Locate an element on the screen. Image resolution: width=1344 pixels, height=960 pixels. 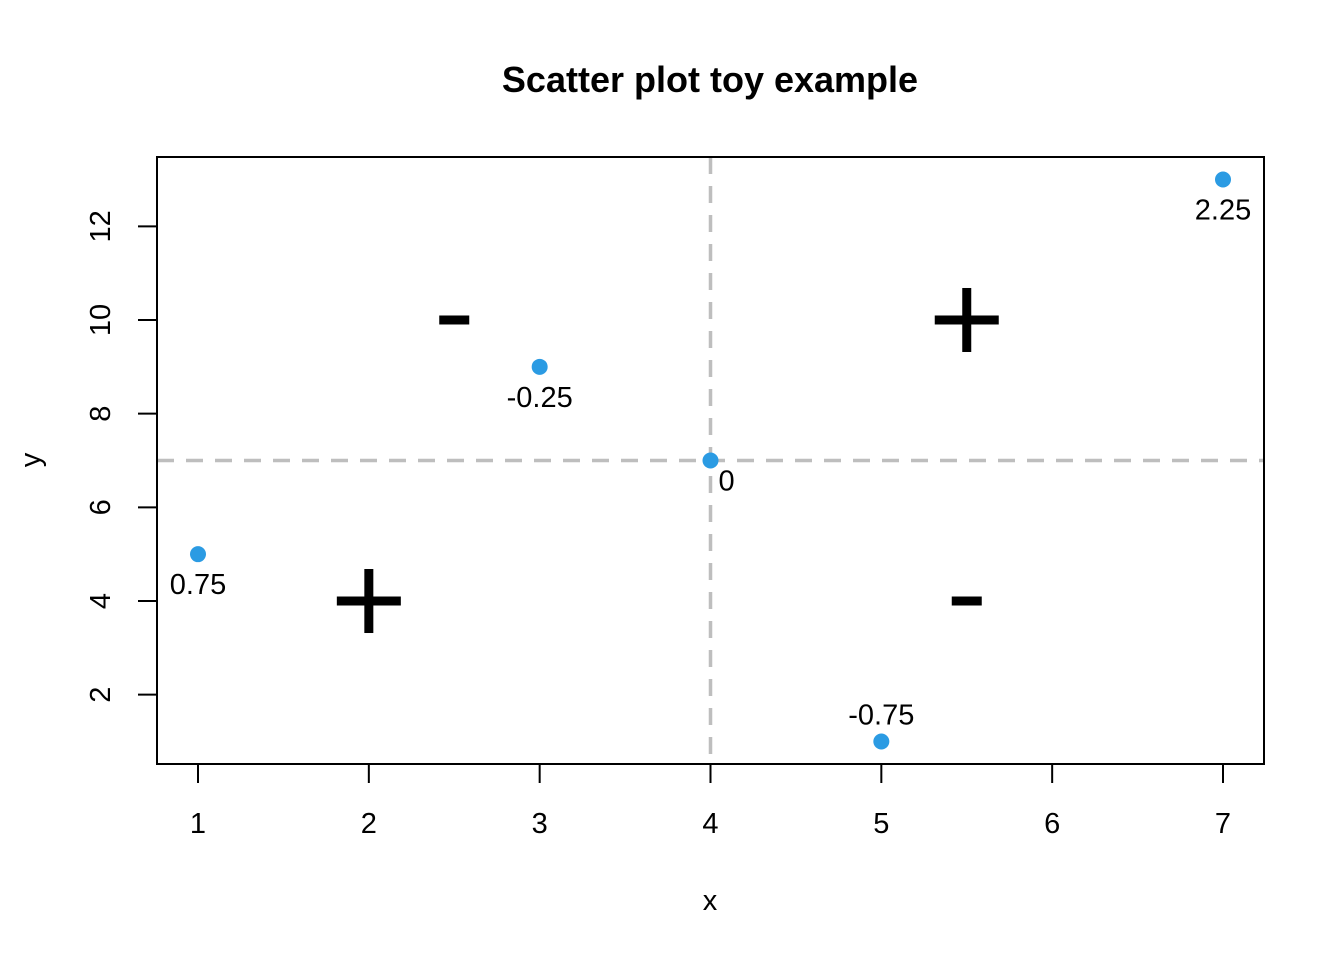
chart-title: Scatter plot toy example is located at coordinates (710, 79).